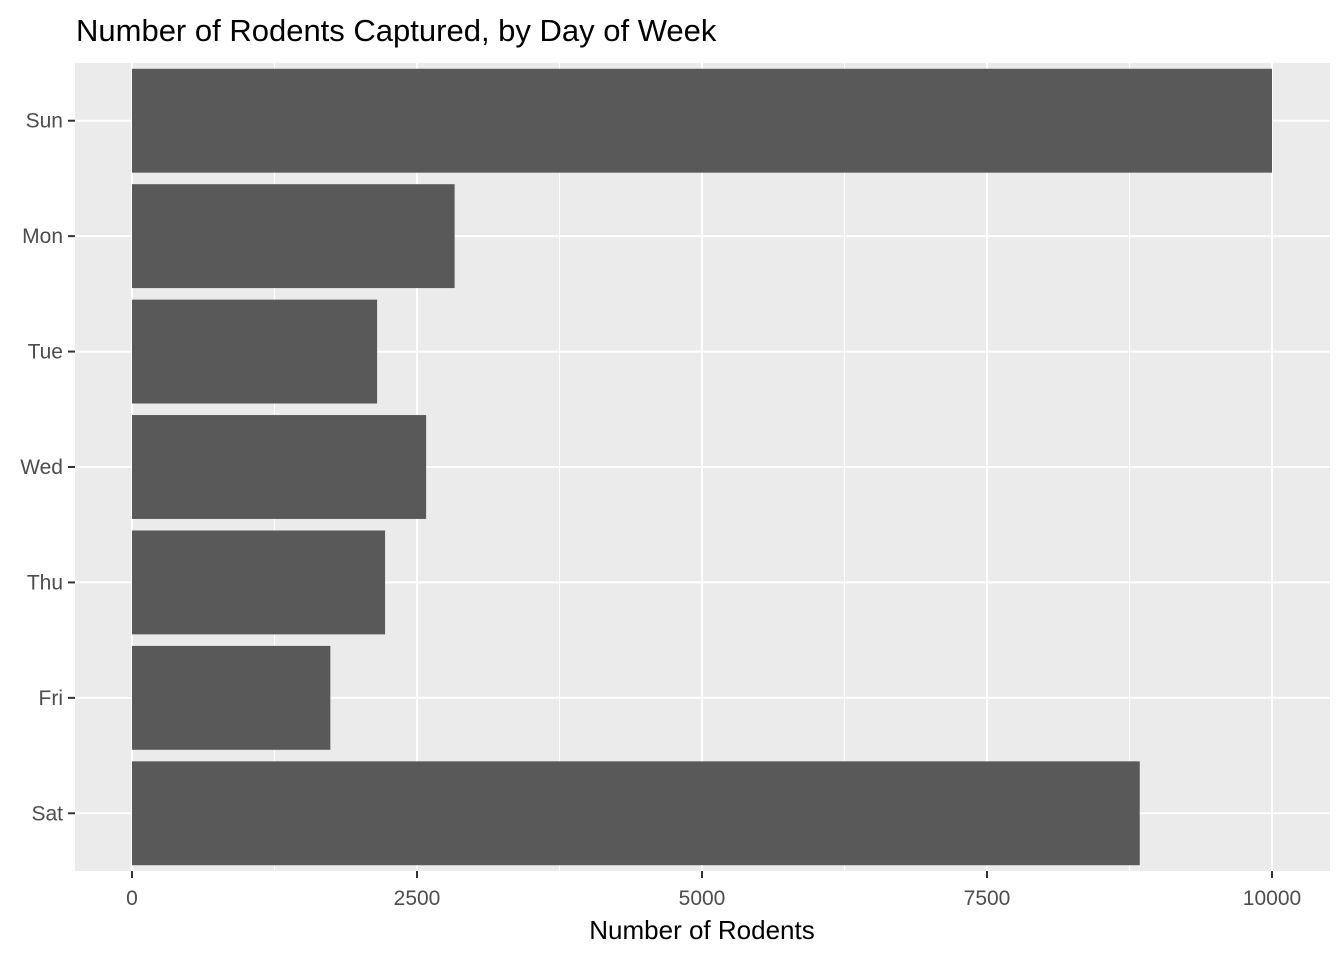  Describe the element at coordinates (42, 236) in the screenshot. I see `y-tick-label: Mon` at that location.